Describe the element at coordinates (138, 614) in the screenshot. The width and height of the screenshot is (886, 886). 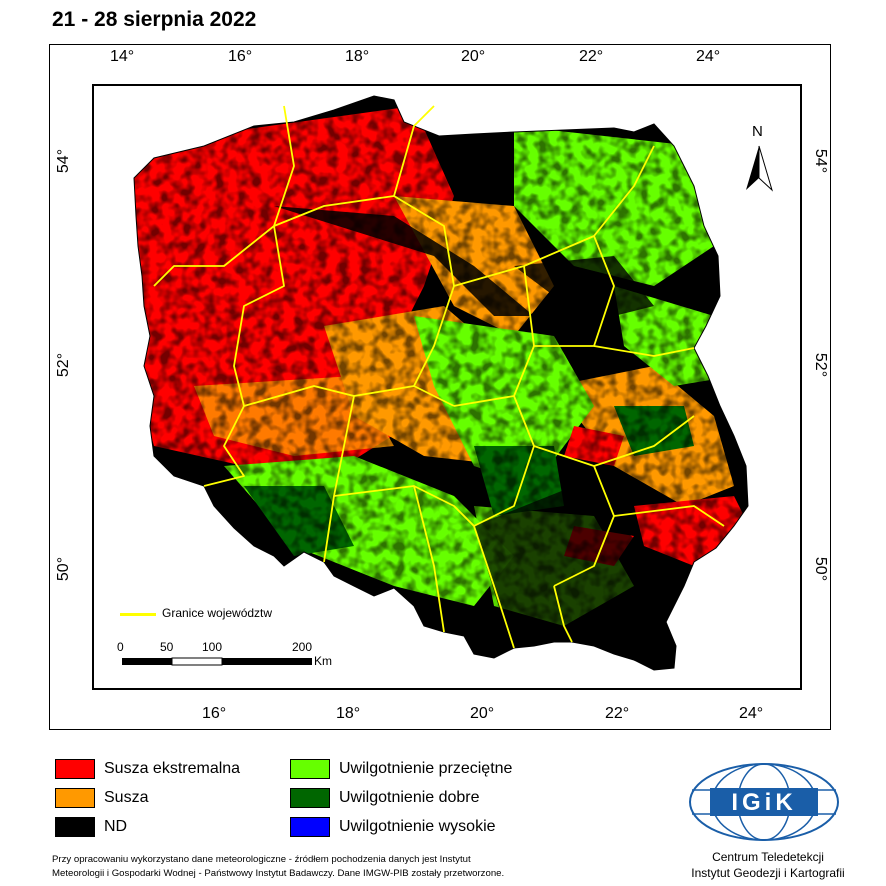
I see `boundary-legend-line` at that location.